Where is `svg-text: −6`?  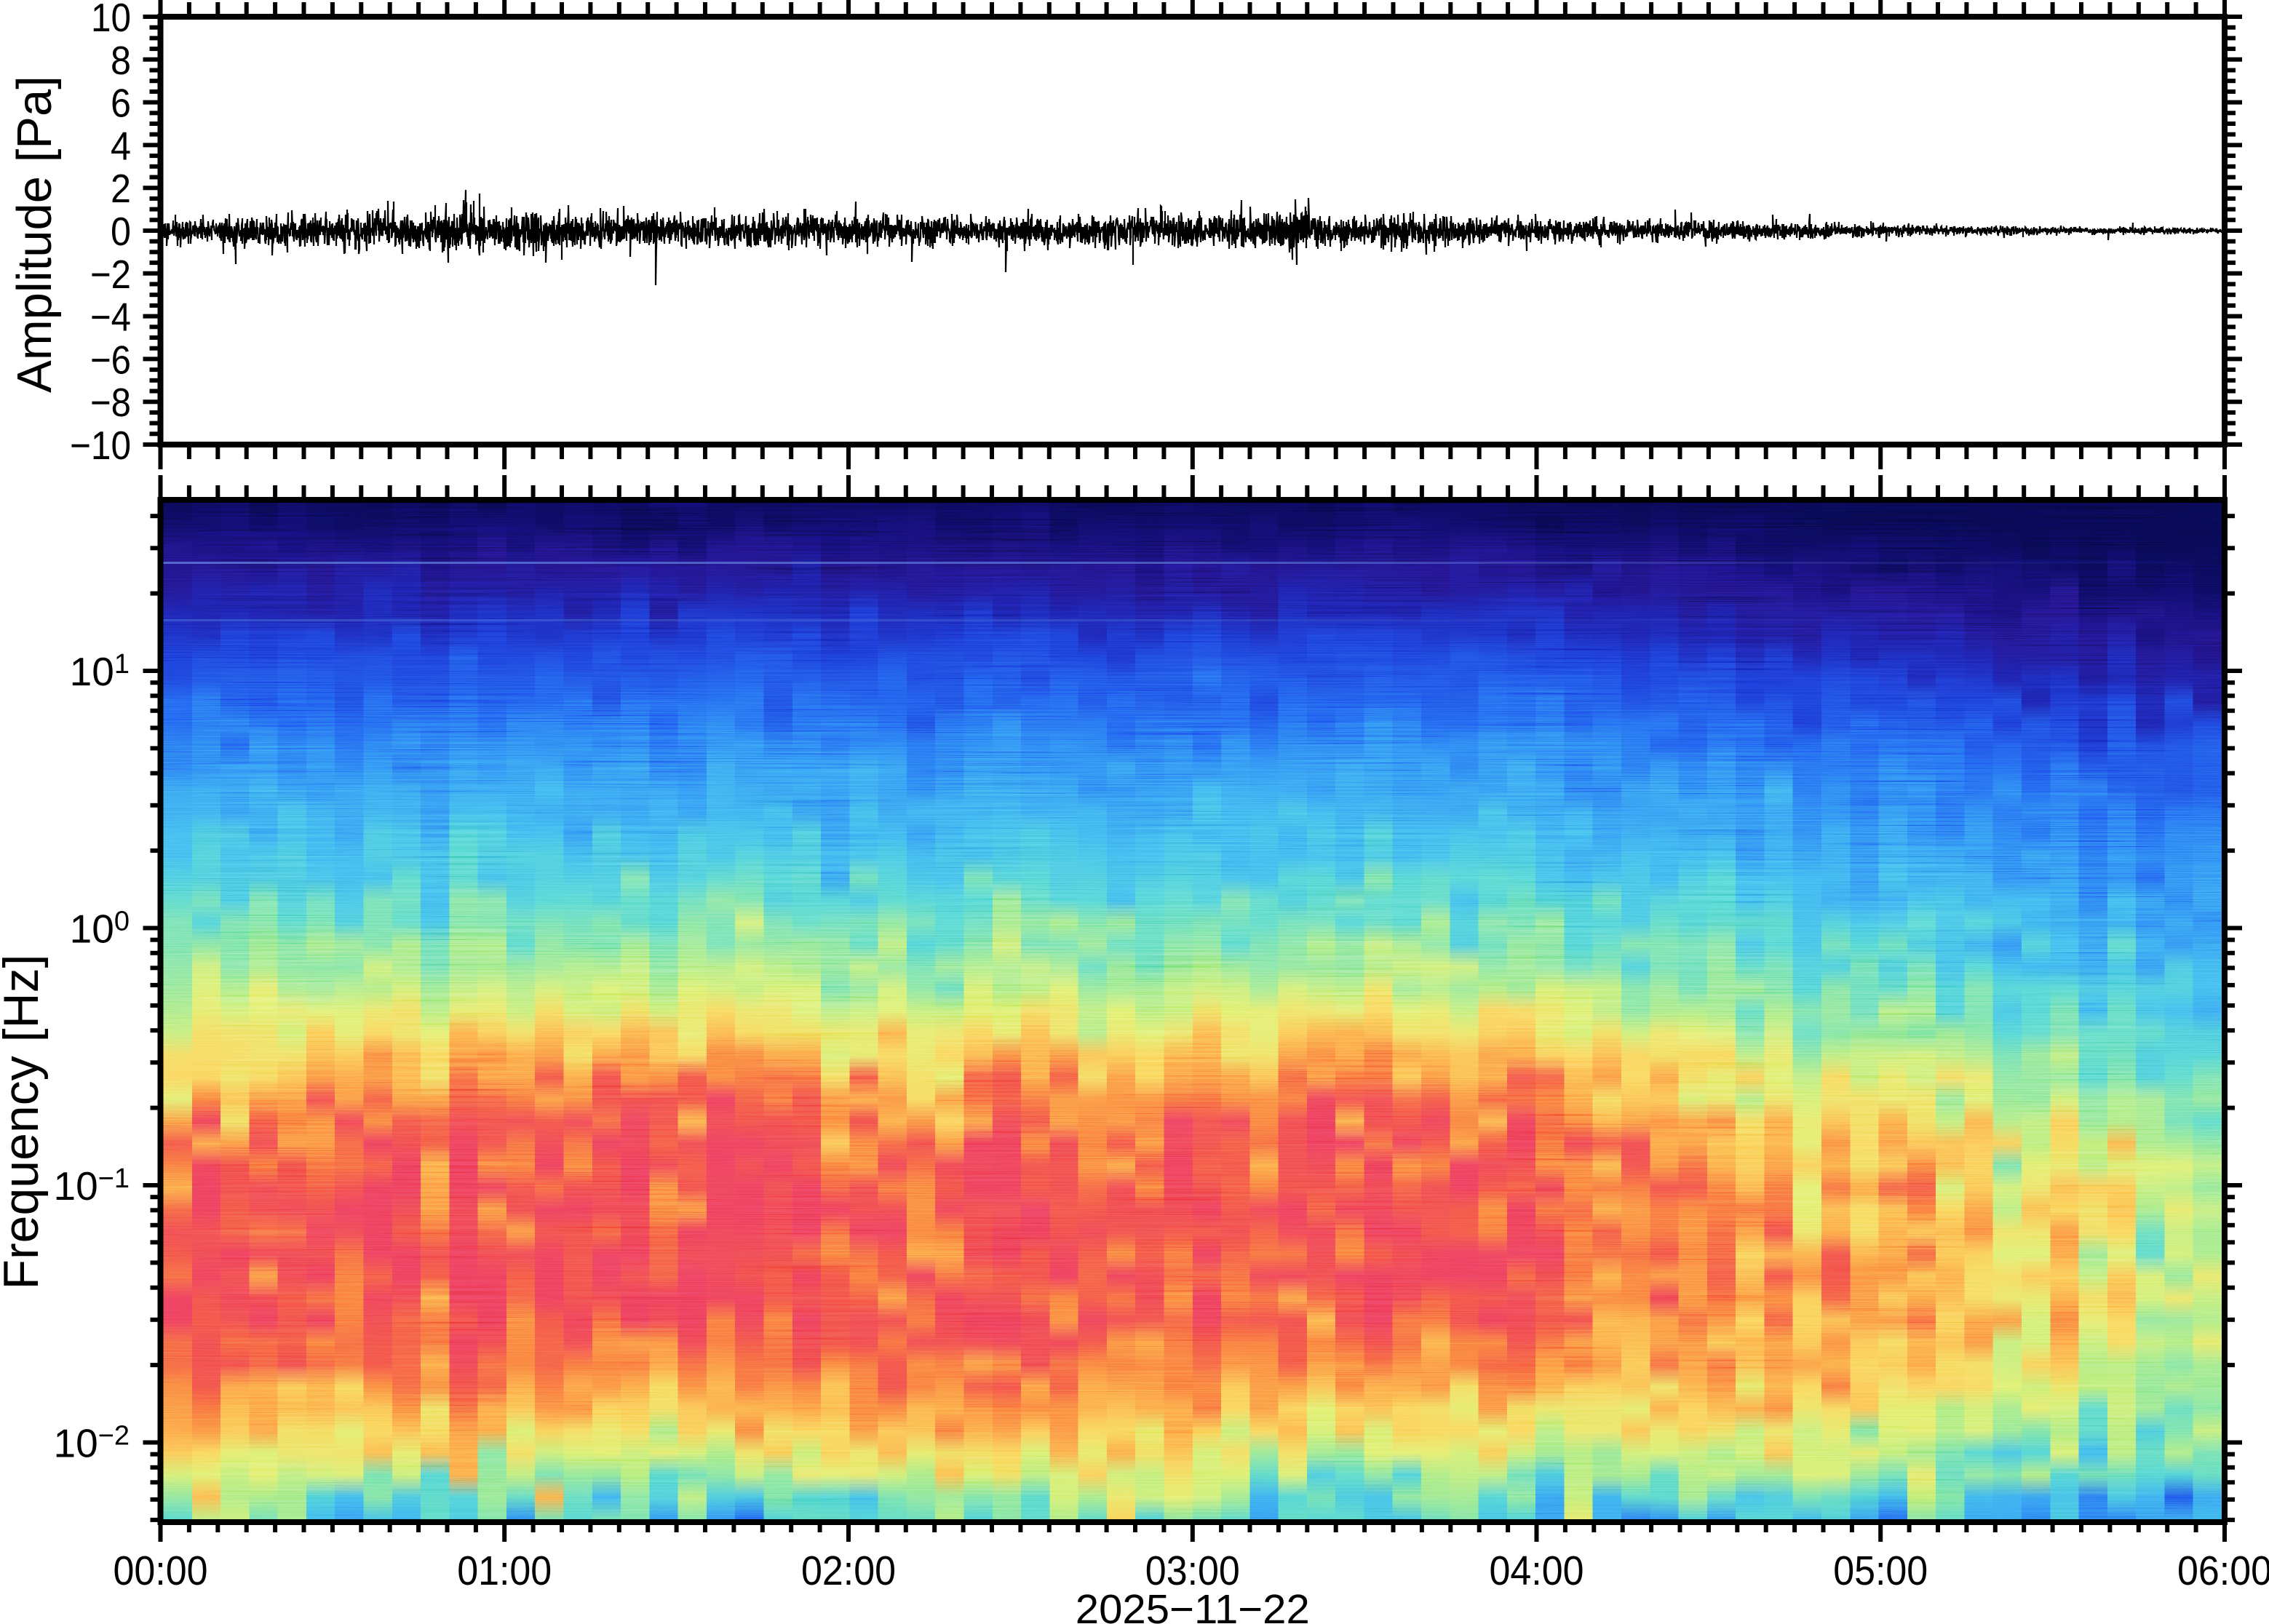 svg-text: −6 is located at coordinates (111, 359).